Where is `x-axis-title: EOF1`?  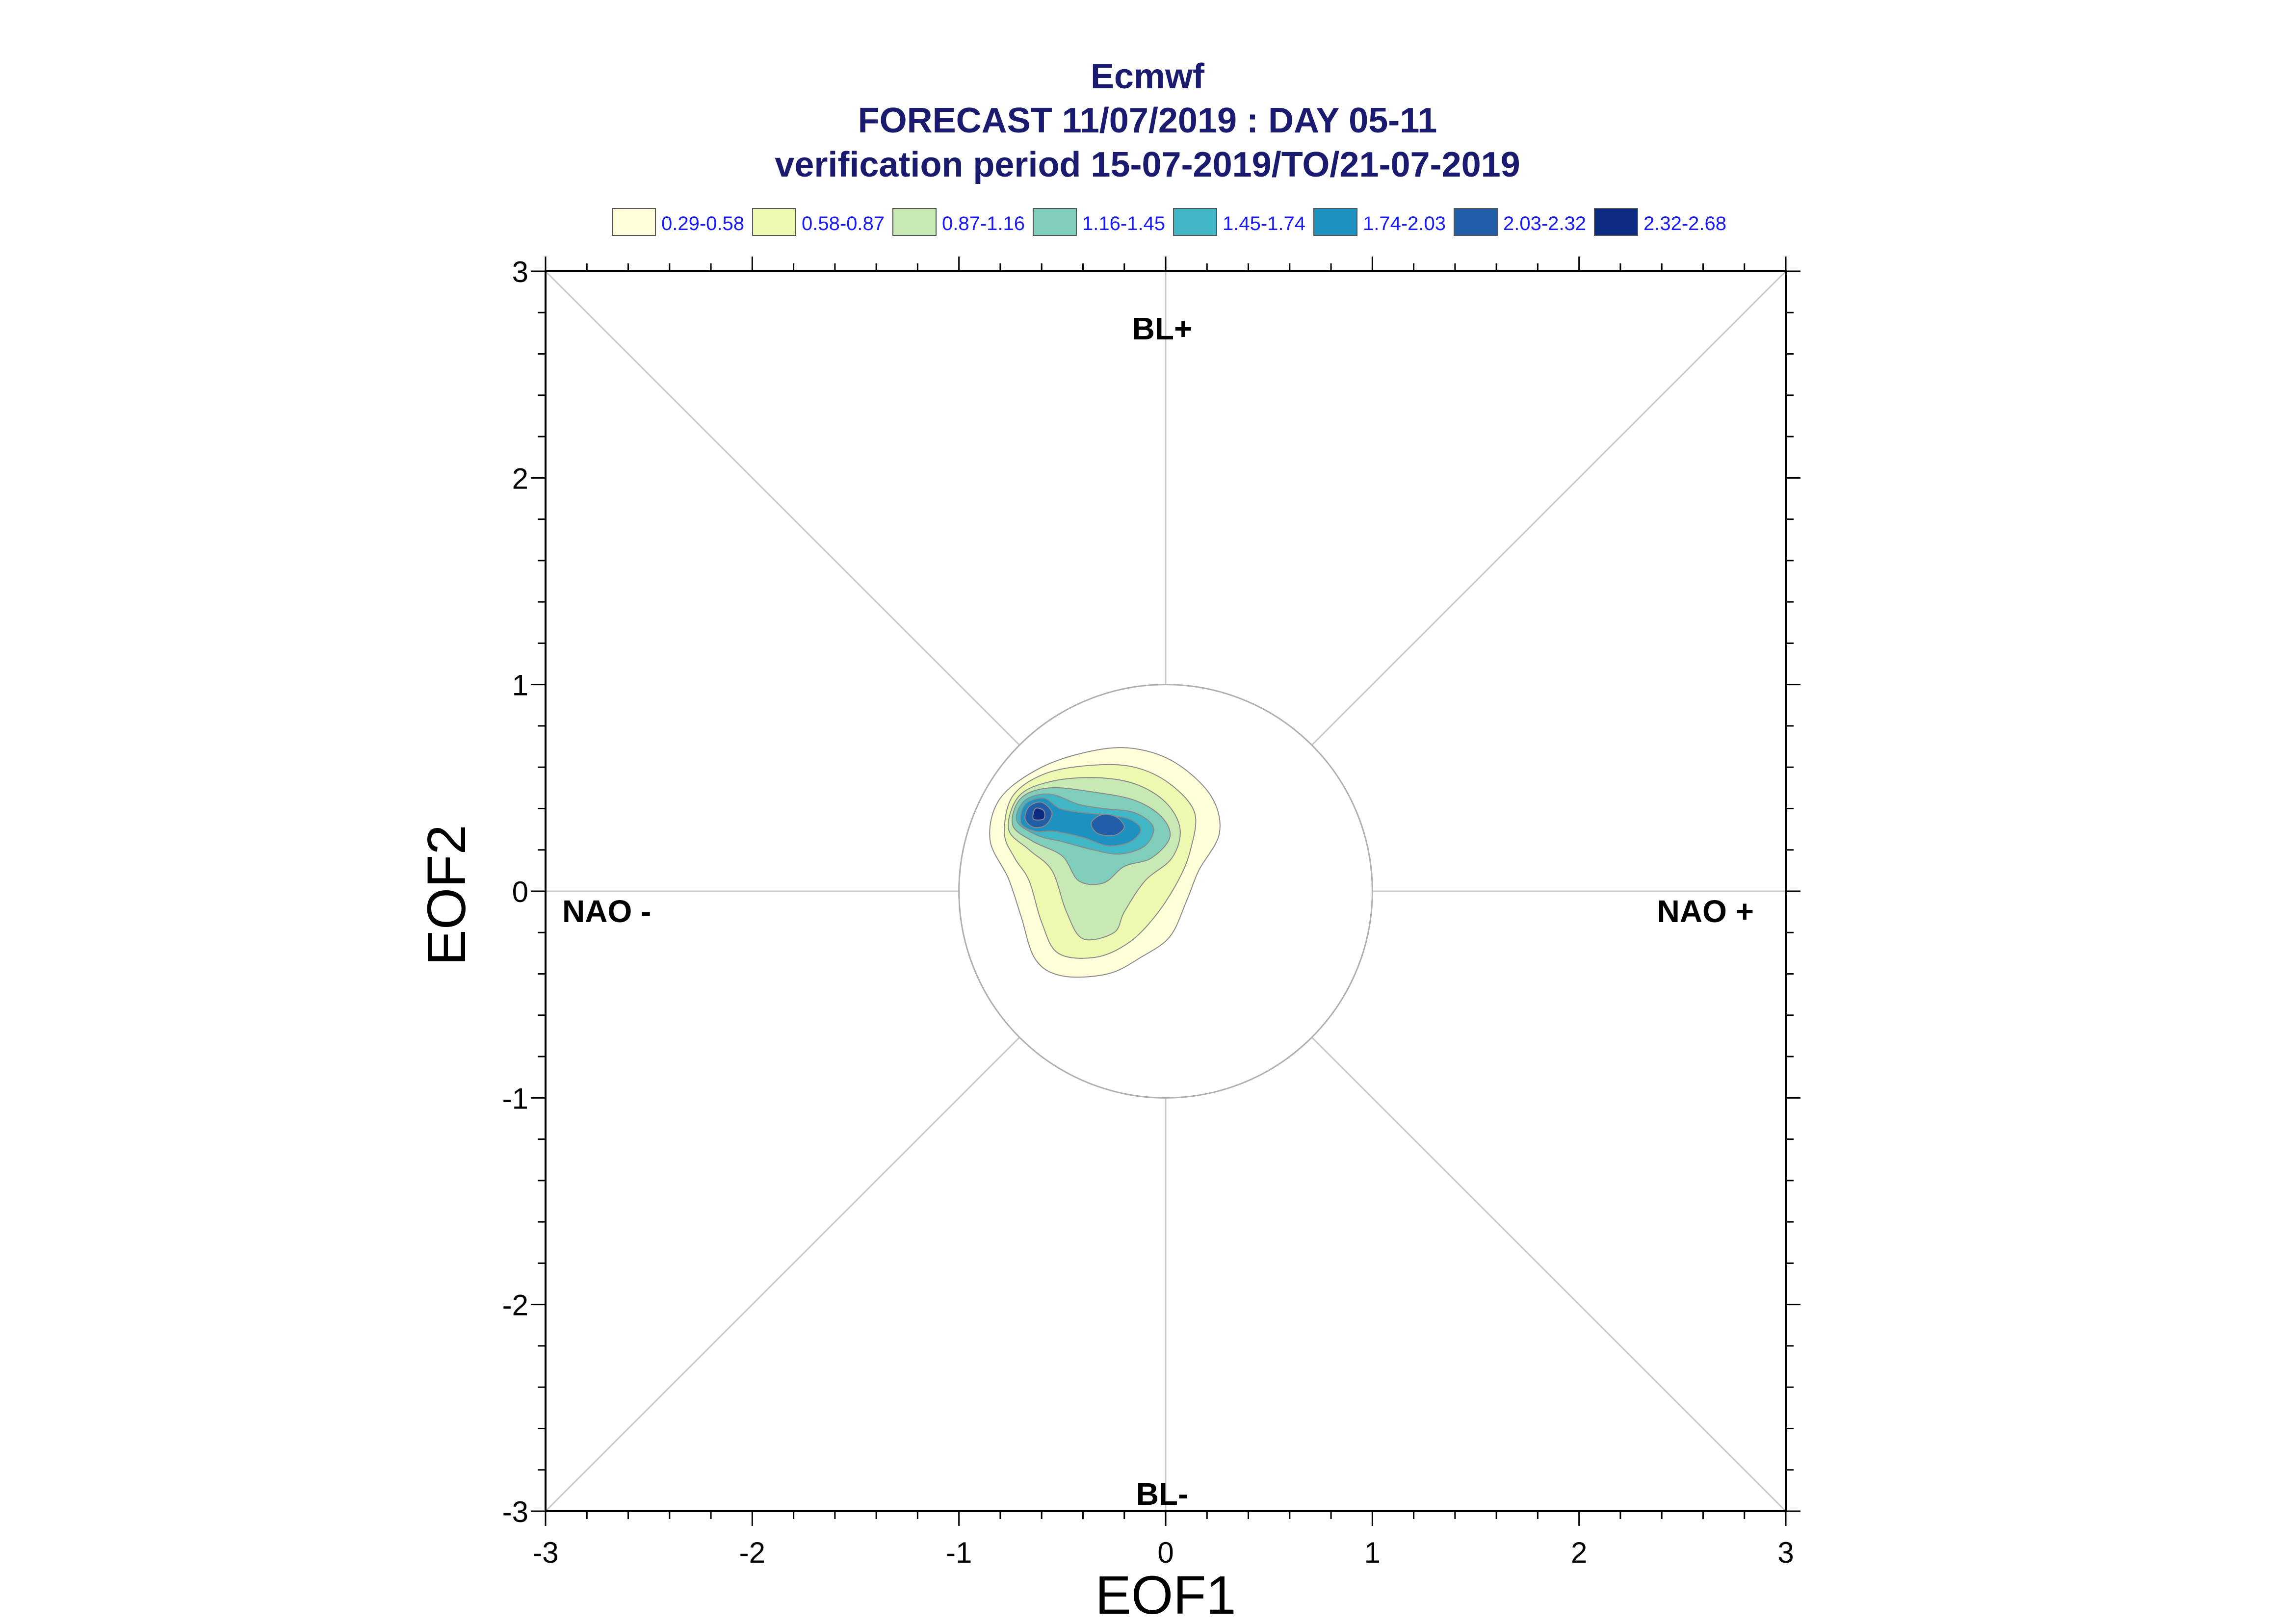
x-axis-title: EOF1 is located at coordinates (1166, 1594).